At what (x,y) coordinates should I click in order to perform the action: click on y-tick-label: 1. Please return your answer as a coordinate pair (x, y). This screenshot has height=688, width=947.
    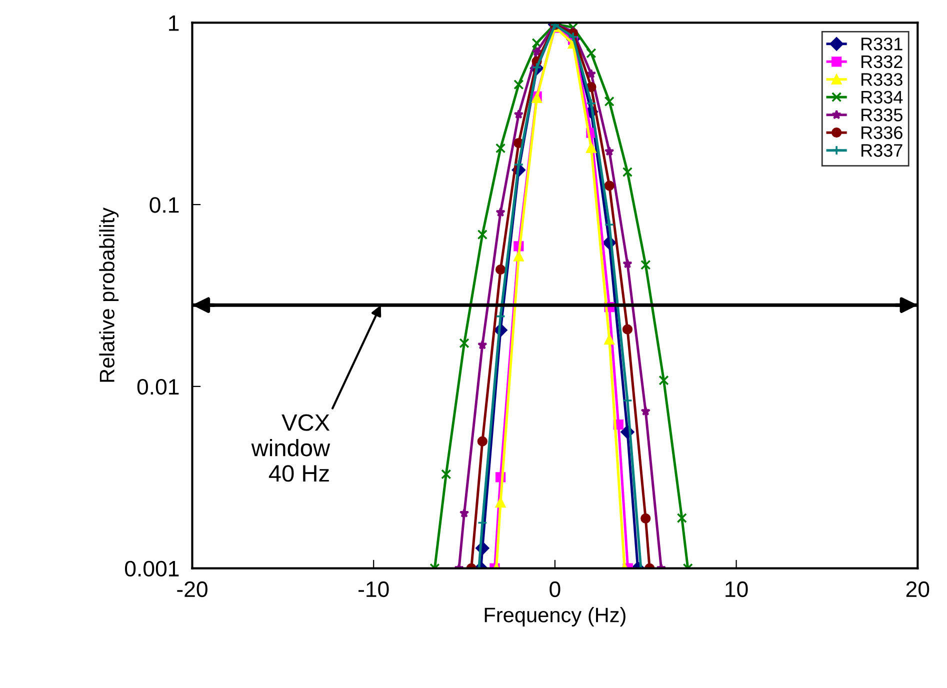
    Looking at the image, I should click on (174, 23).